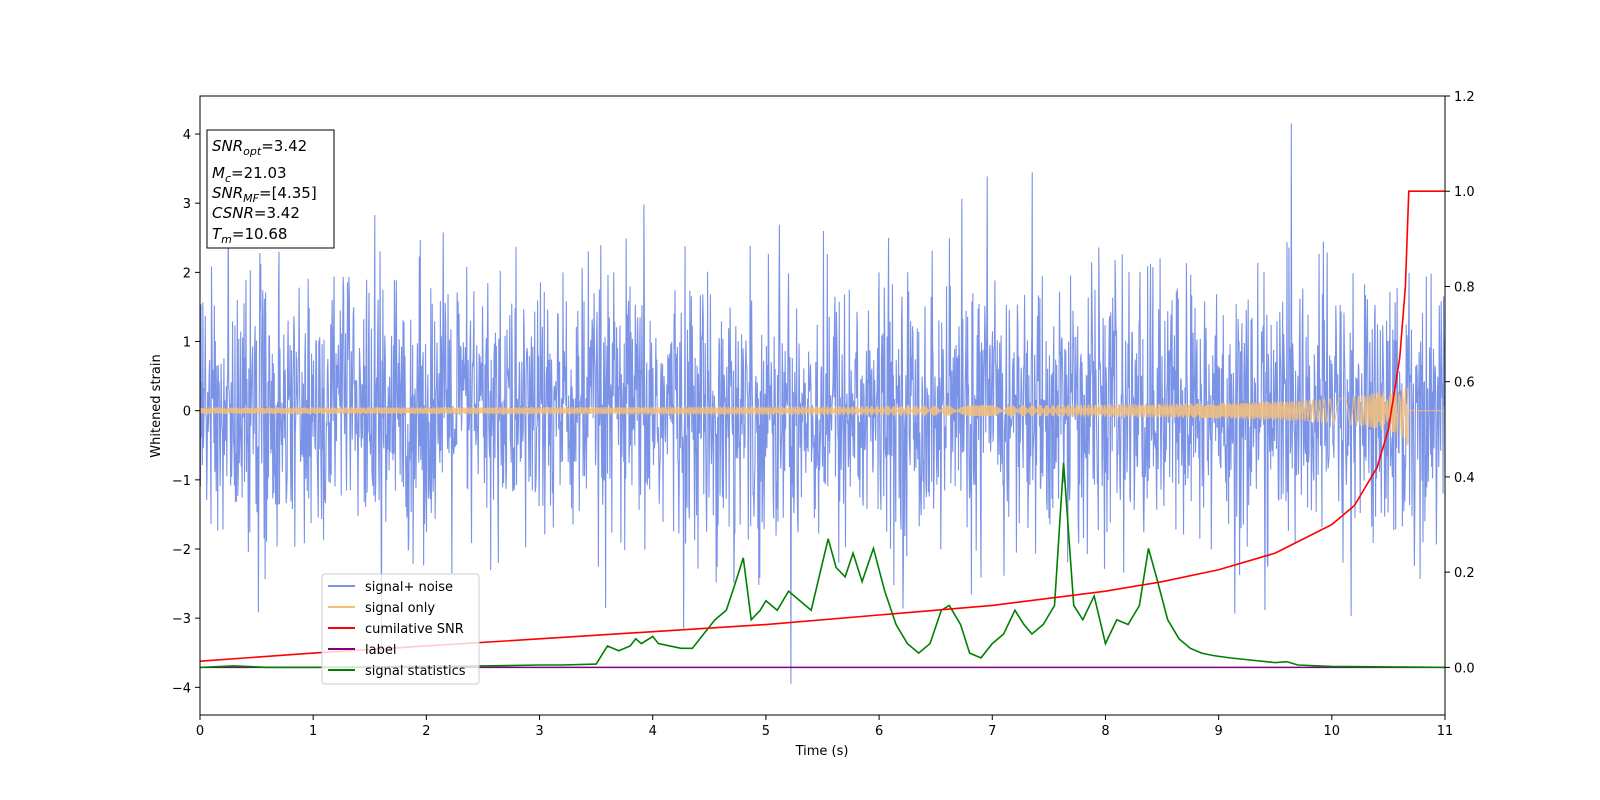 This screenshot has width=1600, height=800. What do you see at coordinates (1464, 287) in the screenshot?
I see `y-right-tick-label-2: 0.8` at bounding box center [1464, 287].